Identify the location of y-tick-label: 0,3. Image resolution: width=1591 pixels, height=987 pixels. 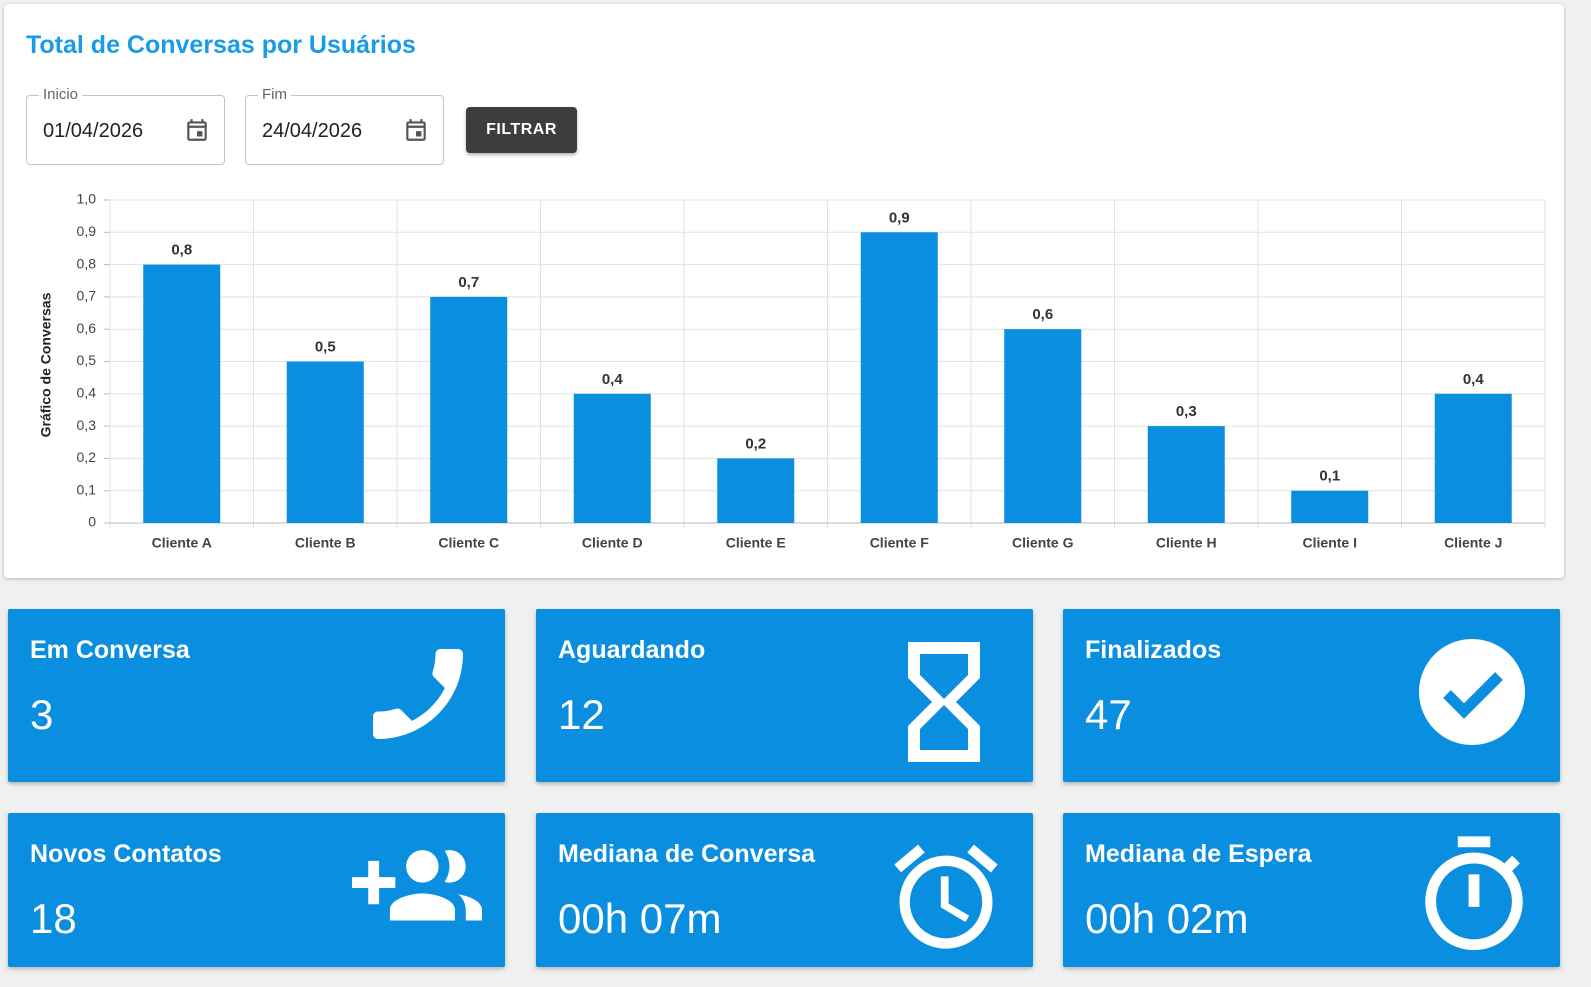
(87, 425).